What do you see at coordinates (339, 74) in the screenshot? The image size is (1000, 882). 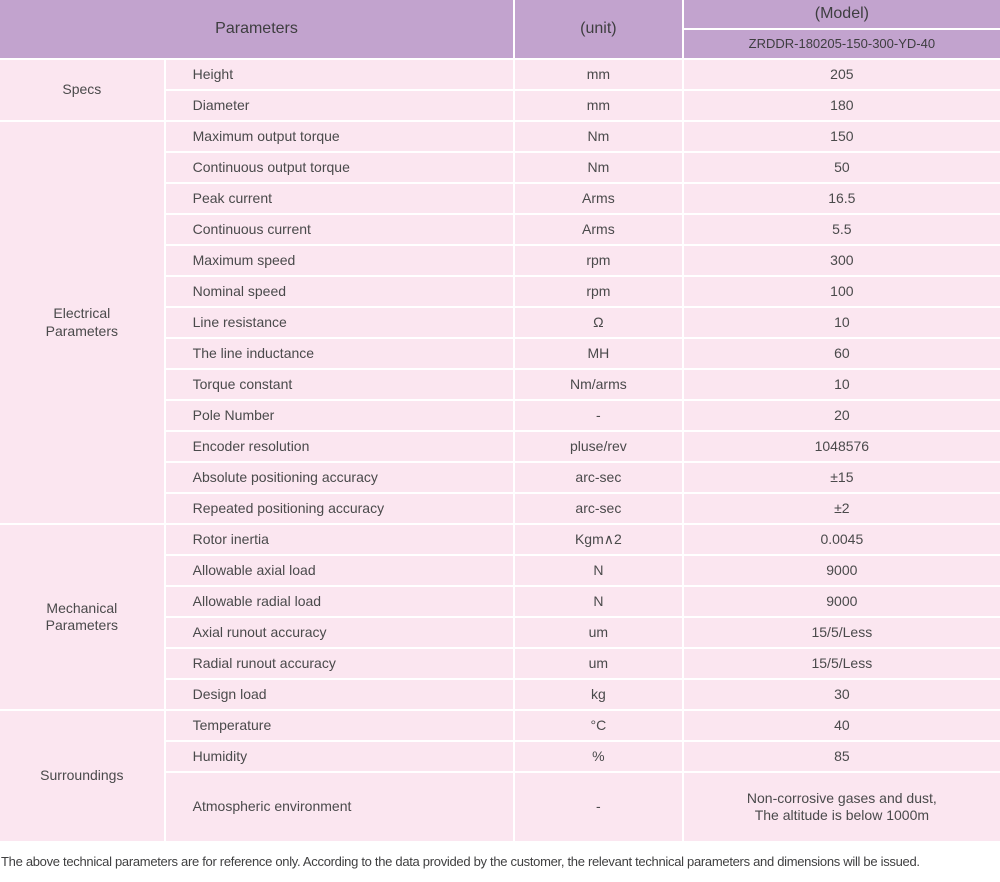 I see `param-cell: Height` at bounding box center [339, 74].